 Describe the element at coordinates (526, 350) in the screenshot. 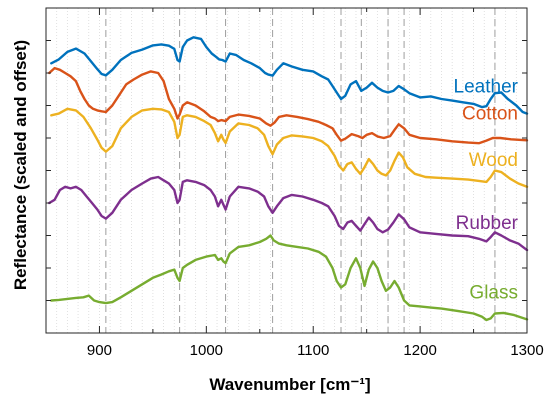

I see `x-tick-label: 1300` at that location.